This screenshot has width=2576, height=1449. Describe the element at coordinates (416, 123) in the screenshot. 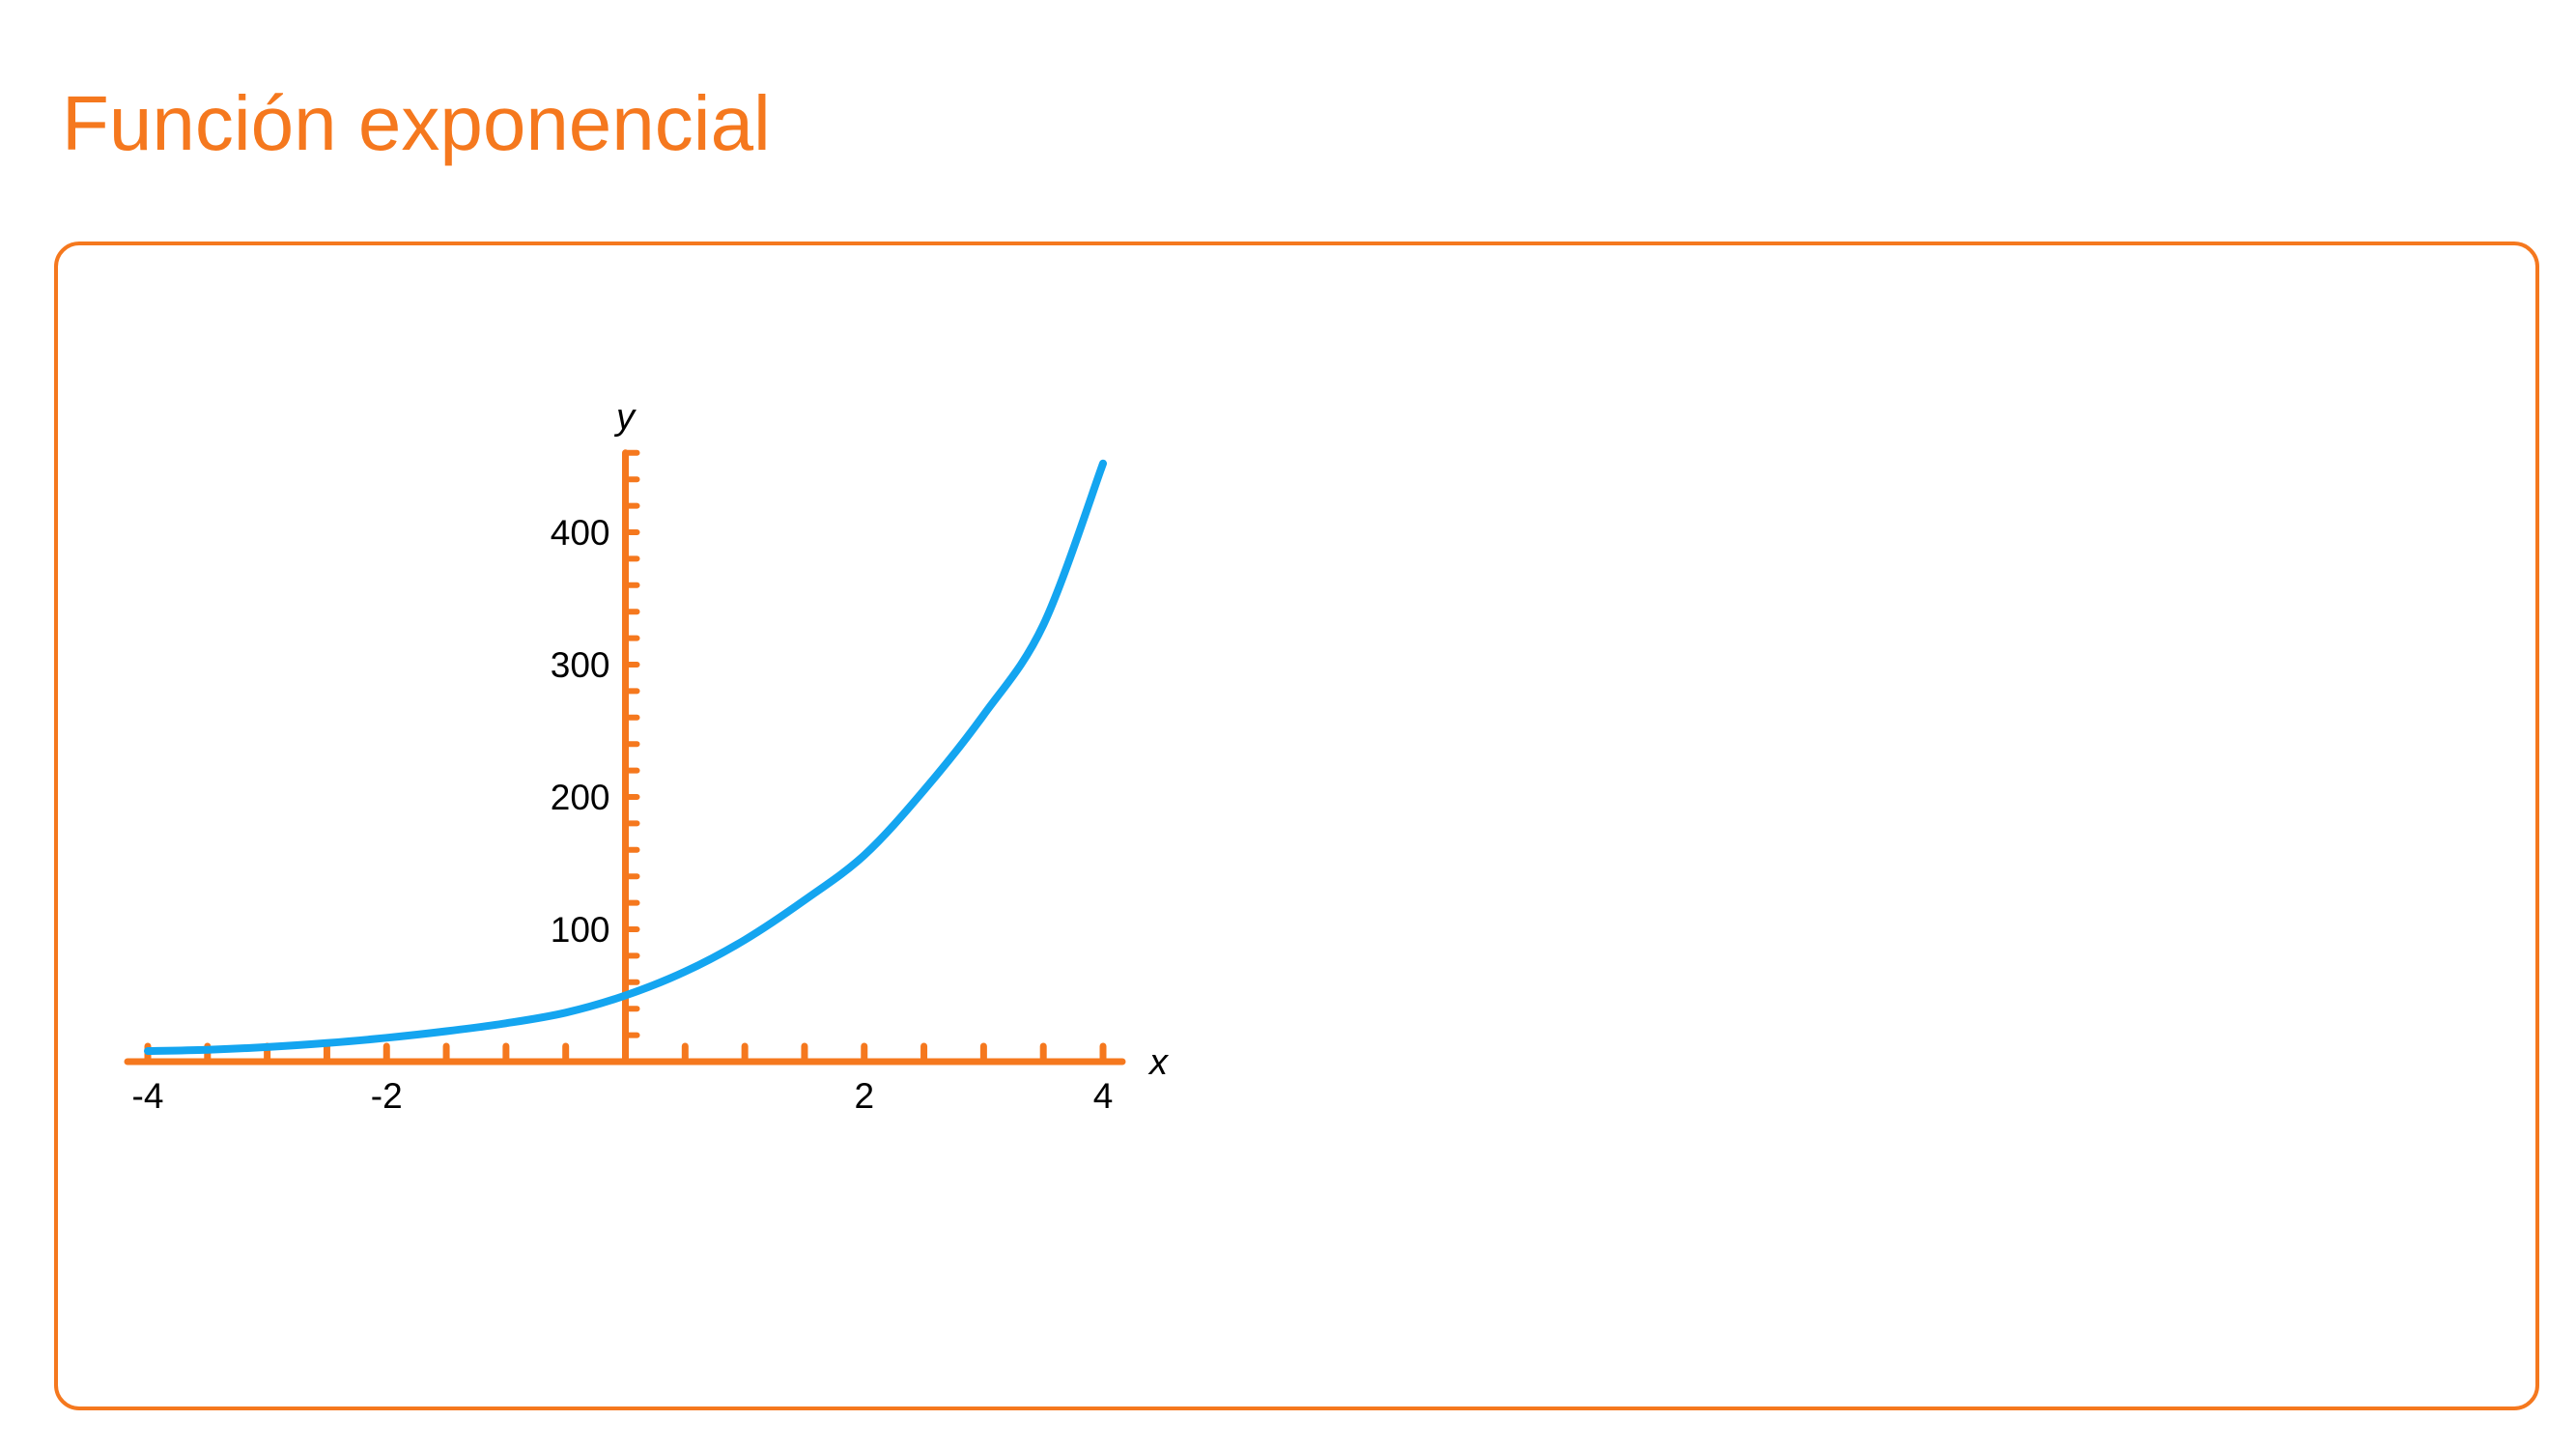

I see `page-title: Función exponencial` at that location.